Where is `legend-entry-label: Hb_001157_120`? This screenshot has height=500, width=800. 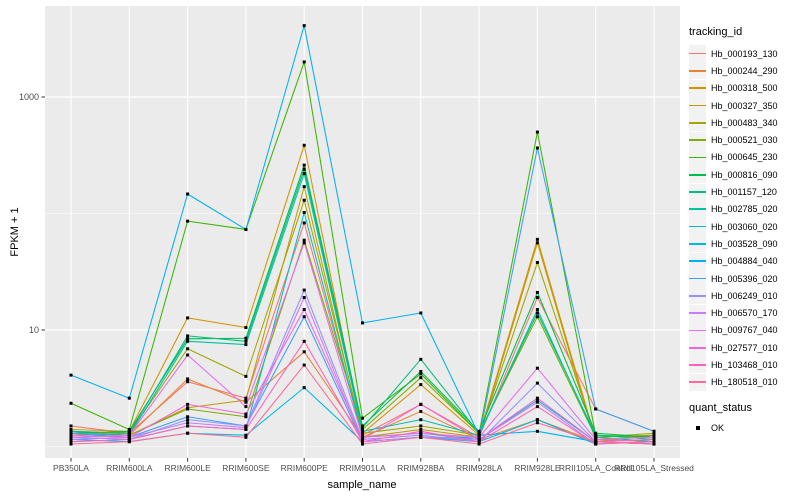 legend-entry-label: Hb_001157_120 is located at coordinates (744, 192).